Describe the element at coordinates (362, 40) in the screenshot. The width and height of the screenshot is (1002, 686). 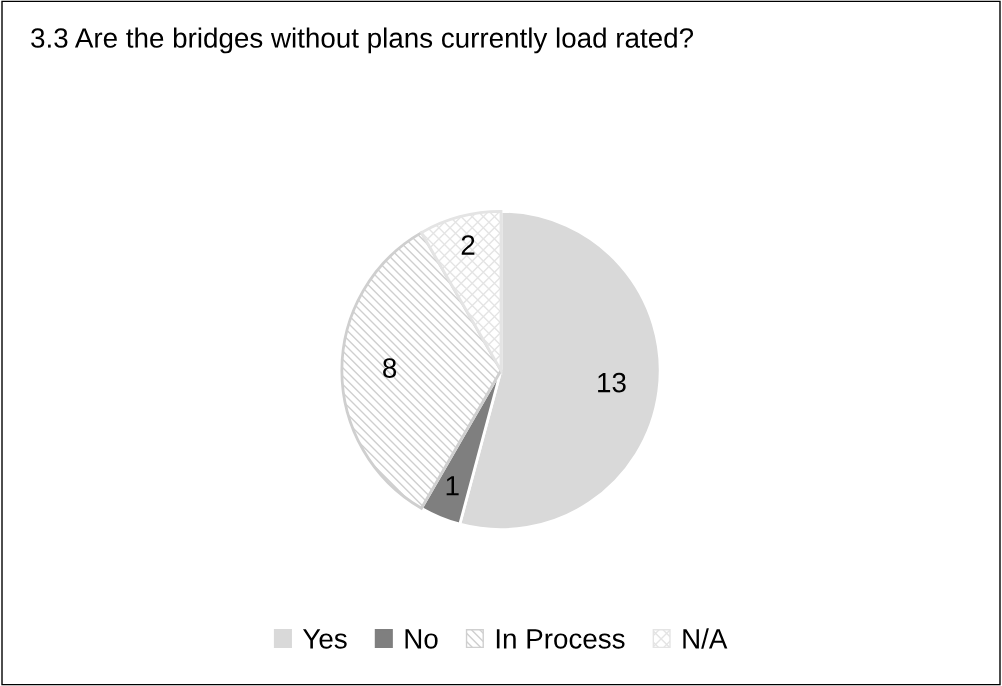
I see `chart-title: 3.3 Are the bridges without plans currently load rated?` at that location.